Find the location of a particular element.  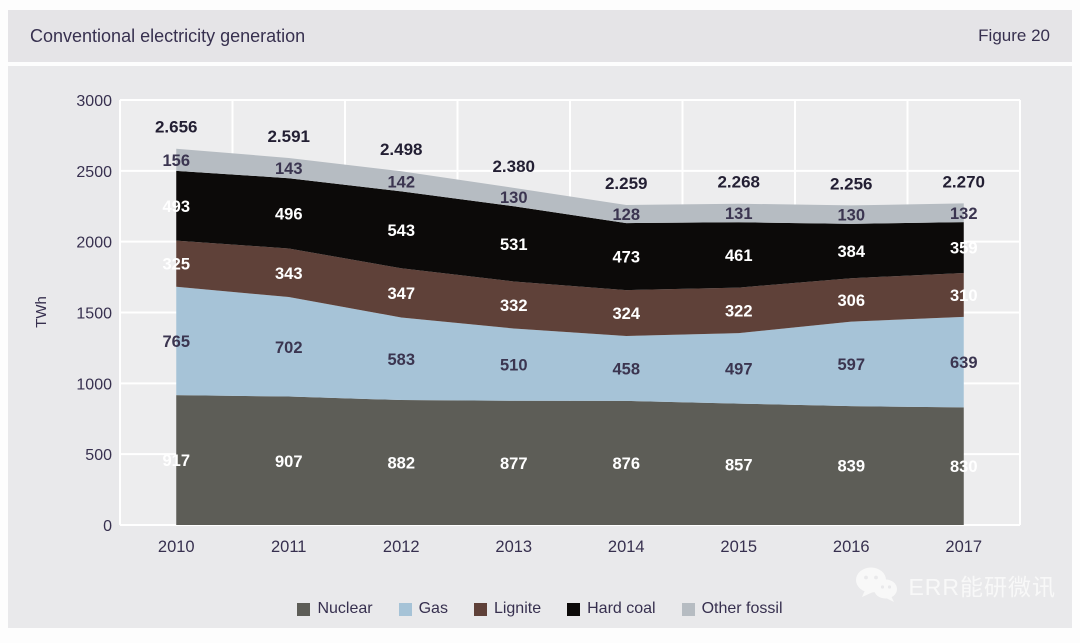

total-label: 2.270 is located at coordinates (963, 181).